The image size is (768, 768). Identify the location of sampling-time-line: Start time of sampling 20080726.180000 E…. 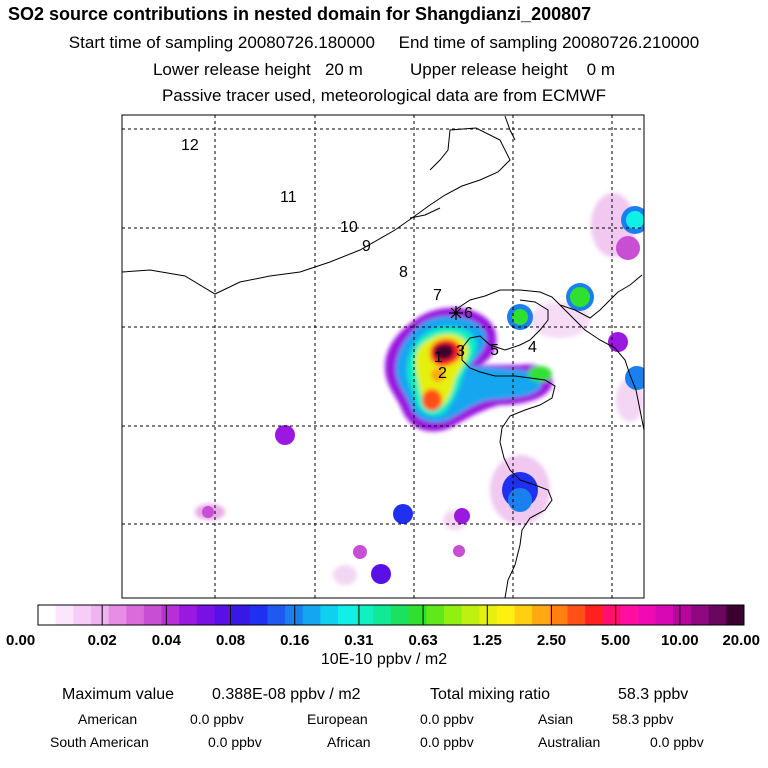
(384, 42).